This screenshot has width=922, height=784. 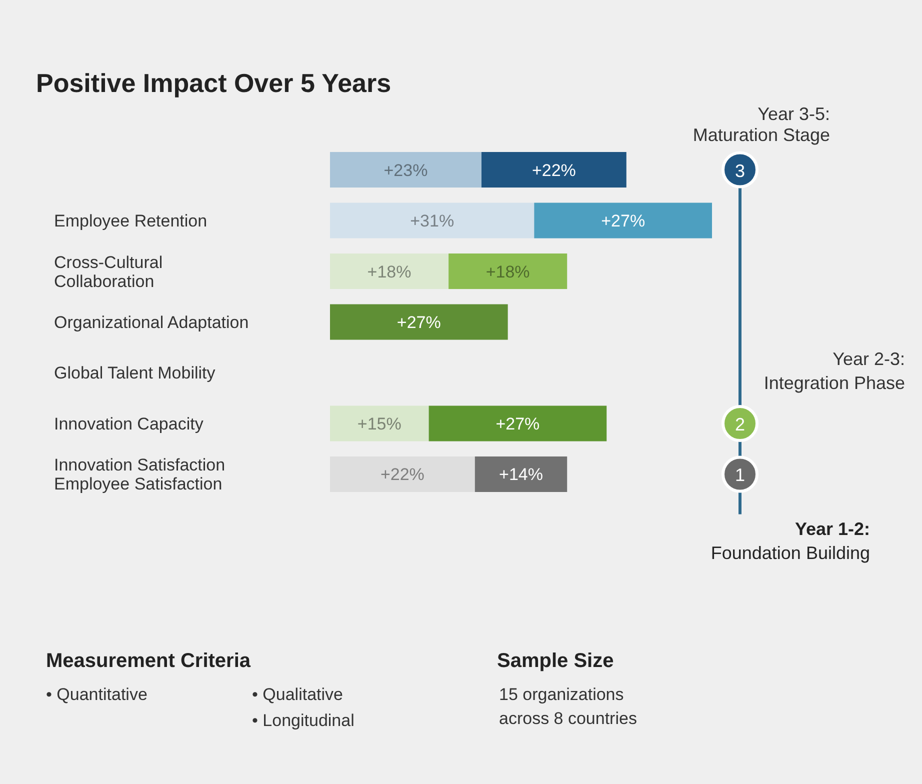 What do you see at coordinates (761, 124) in the screenshot?
I see `annotation: Year 3-5: Maturation Stage` at bounding box center [761, 124].